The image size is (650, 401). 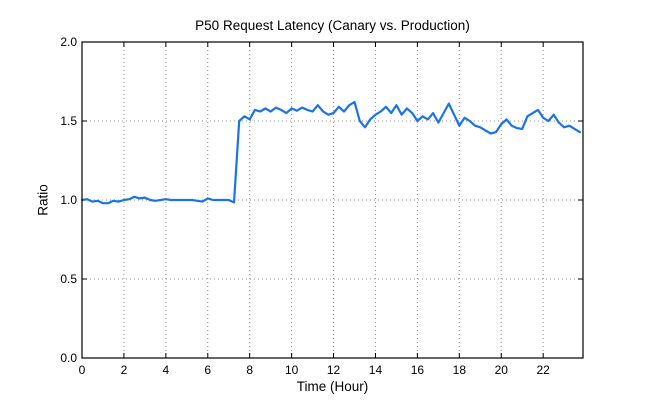 What do you see at coordinates (332, 386) in the screenshot?
I see `x-axis-label: Time (Hour)` at bounding box center [332, 386].